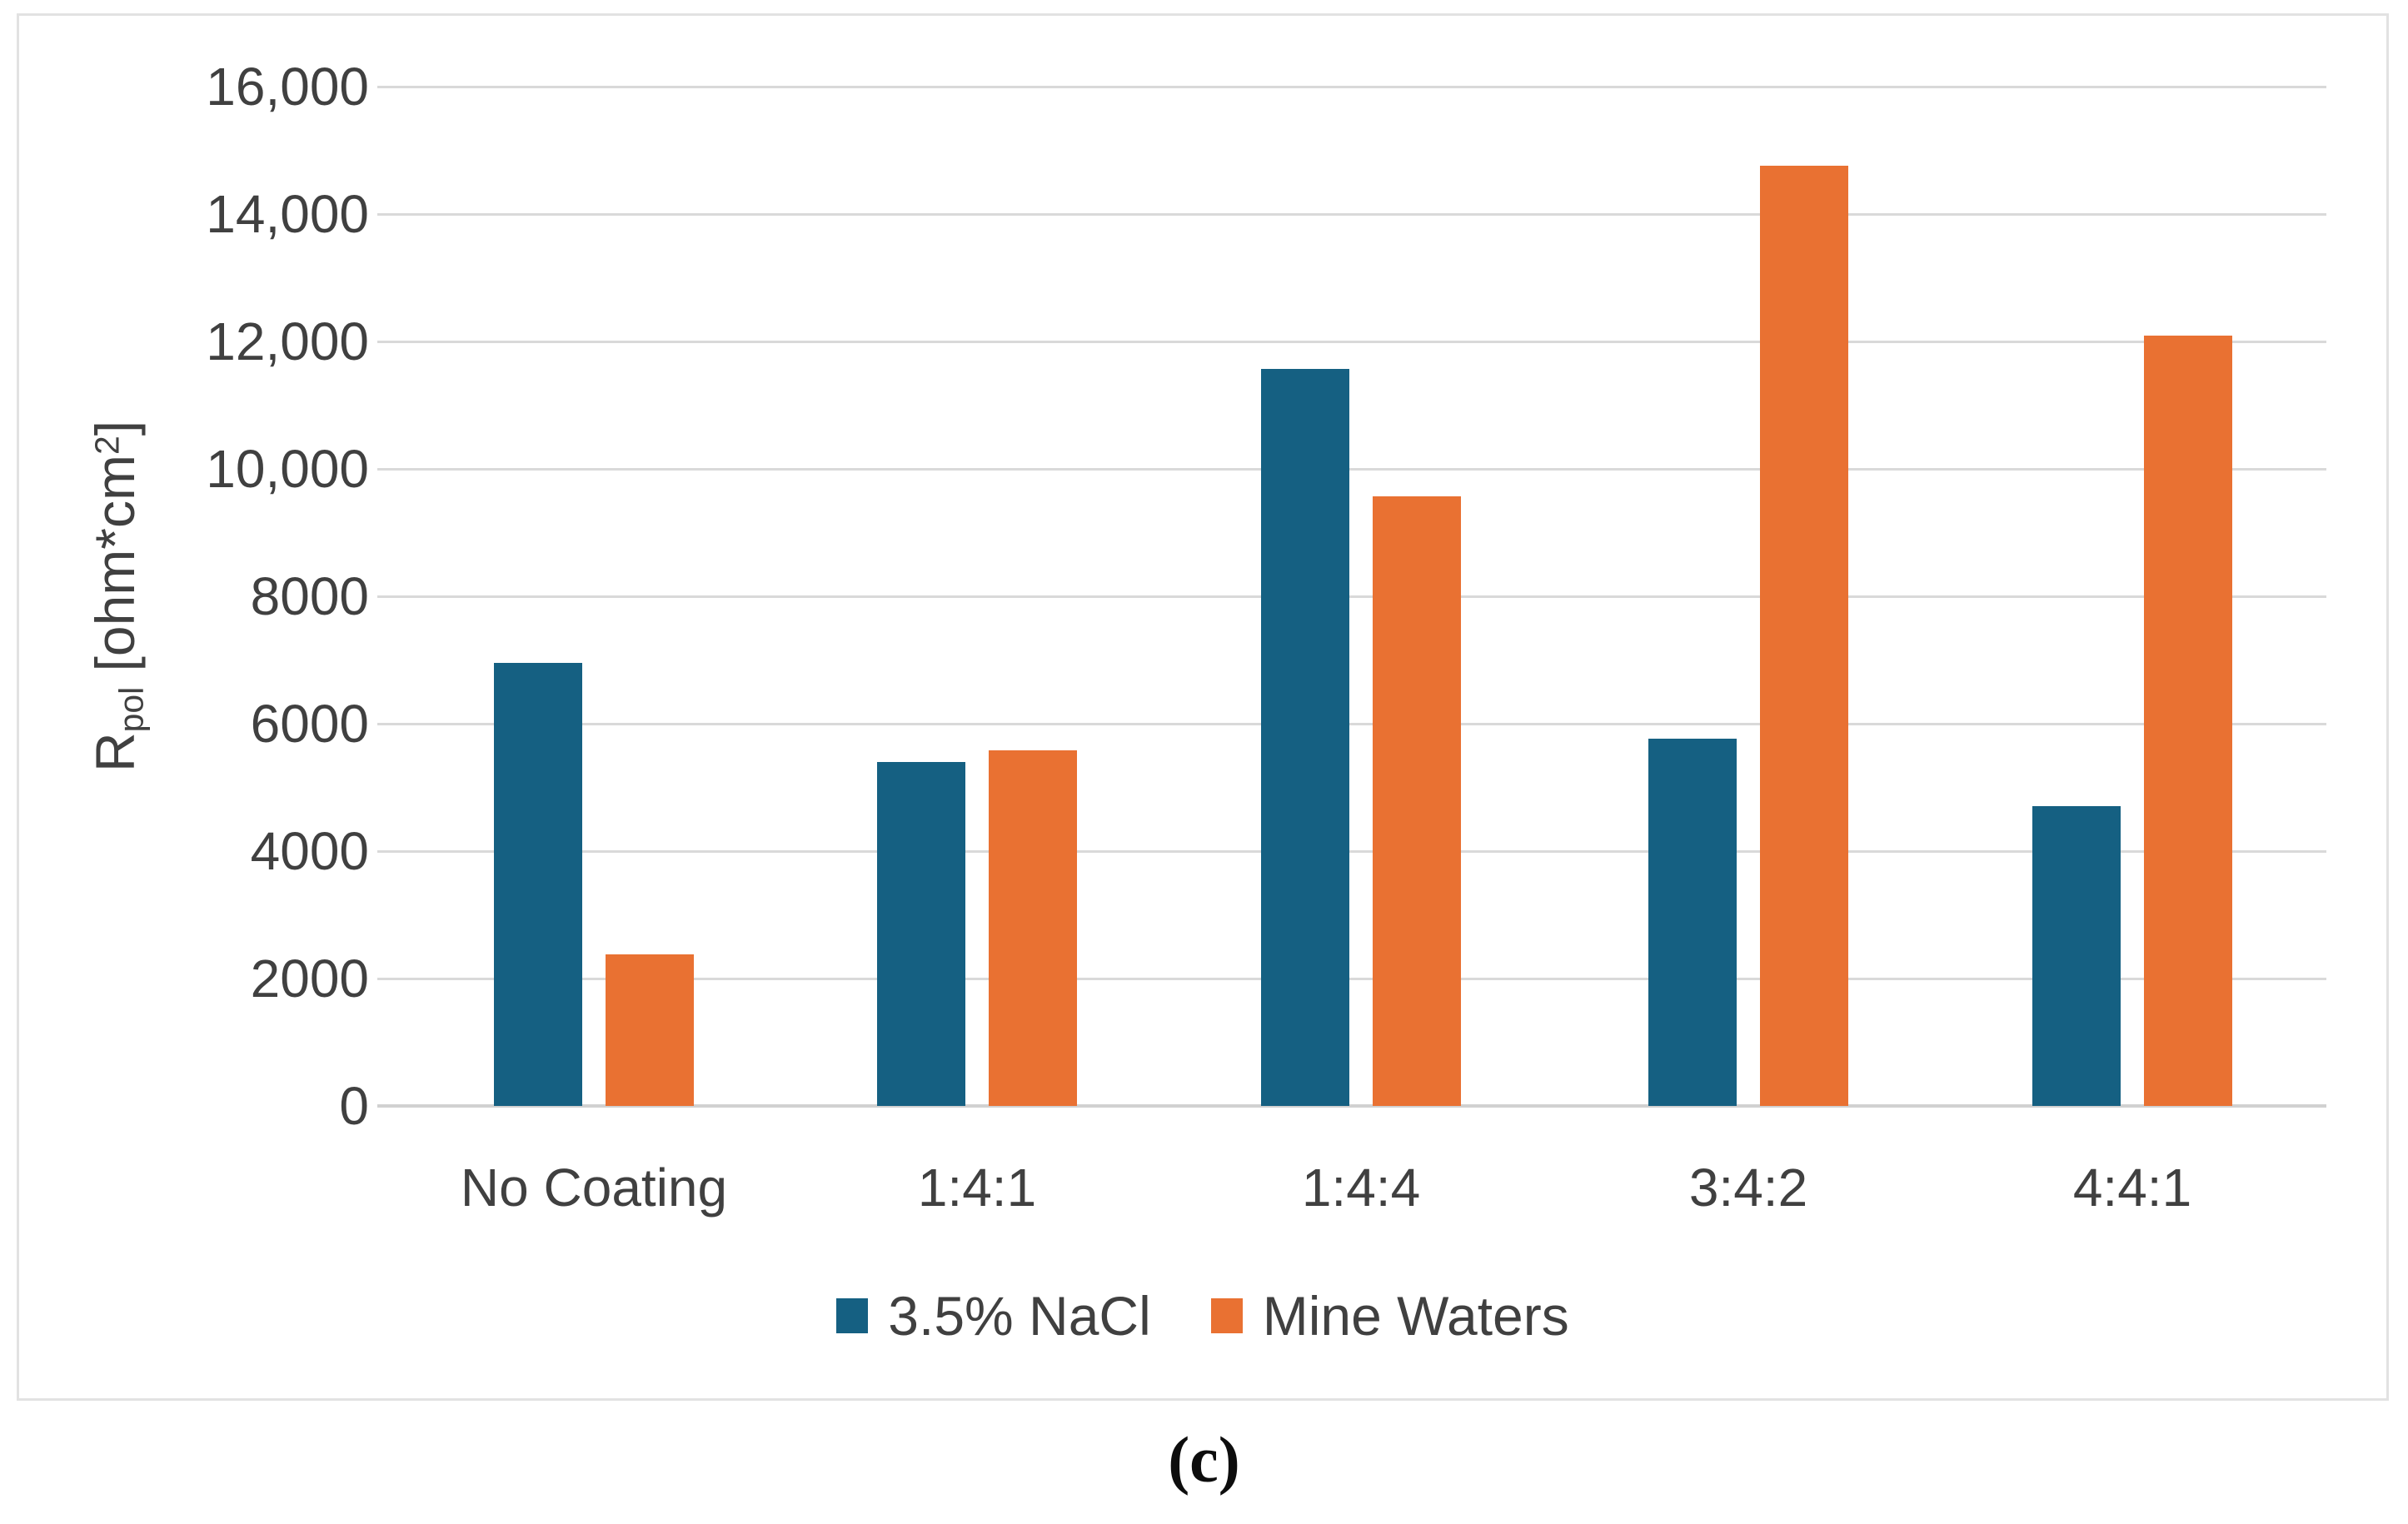 This screenshot has width=2408, height=1524. I want to click on bar-series0-no-coating, so click(538, 885).